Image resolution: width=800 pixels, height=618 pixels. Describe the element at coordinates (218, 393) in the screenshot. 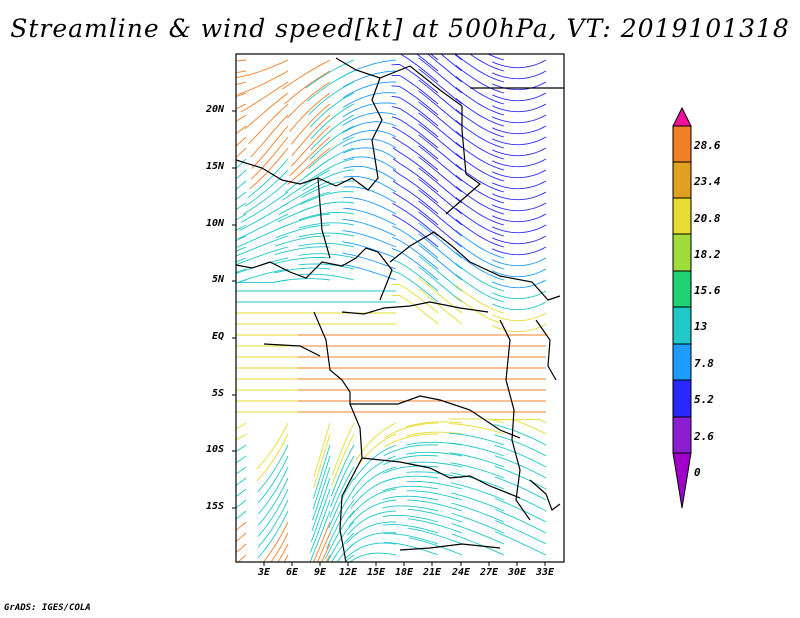

I see `lat-label: 5S` at that location.